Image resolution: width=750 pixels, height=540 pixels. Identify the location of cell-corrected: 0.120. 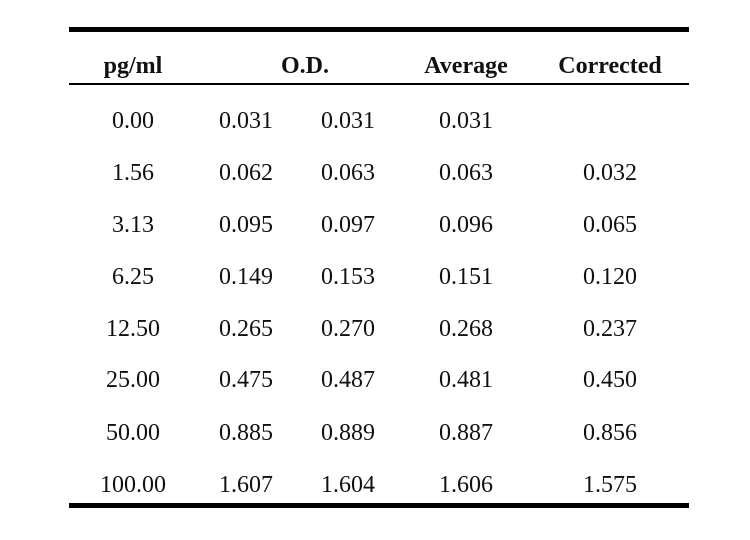
(610, 277).